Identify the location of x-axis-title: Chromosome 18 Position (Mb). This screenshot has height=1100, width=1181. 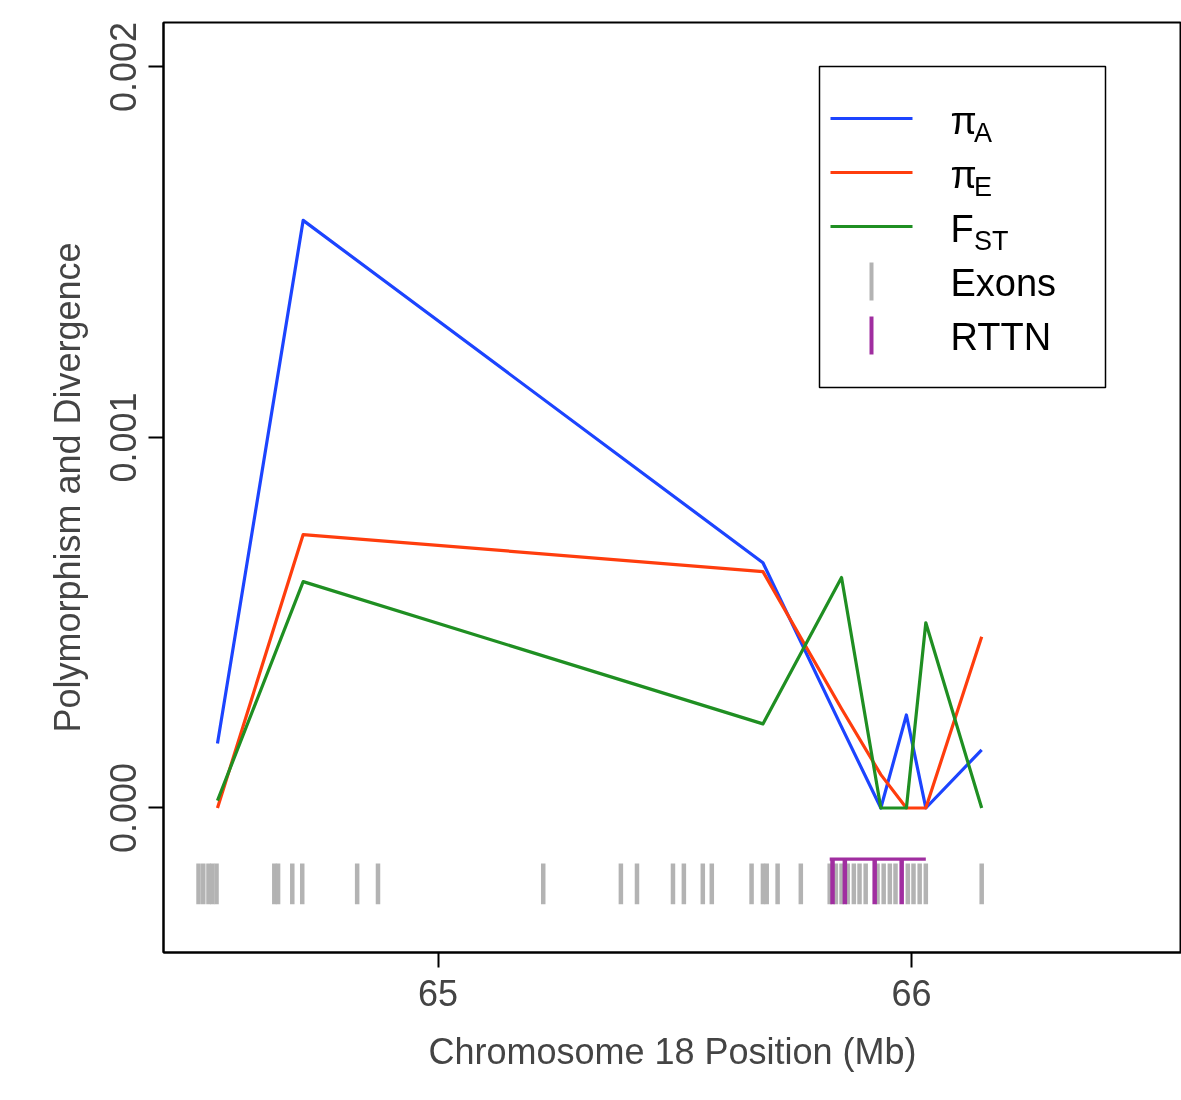
(672, 1051).